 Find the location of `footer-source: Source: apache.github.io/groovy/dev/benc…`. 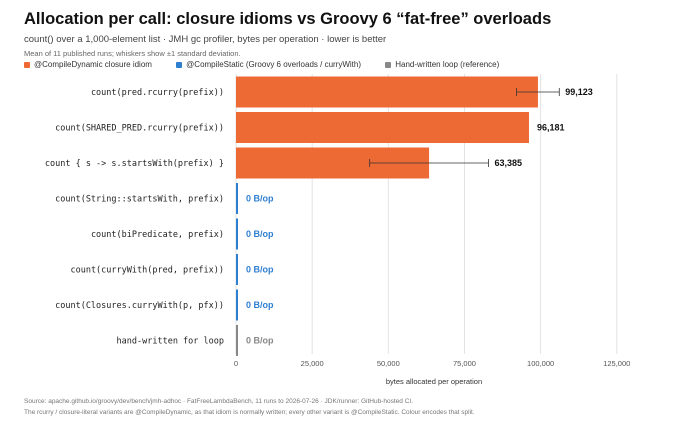

footer-source: Source: apache.github.io/groovy/dev/benc… is located at coordinates (219, 401).